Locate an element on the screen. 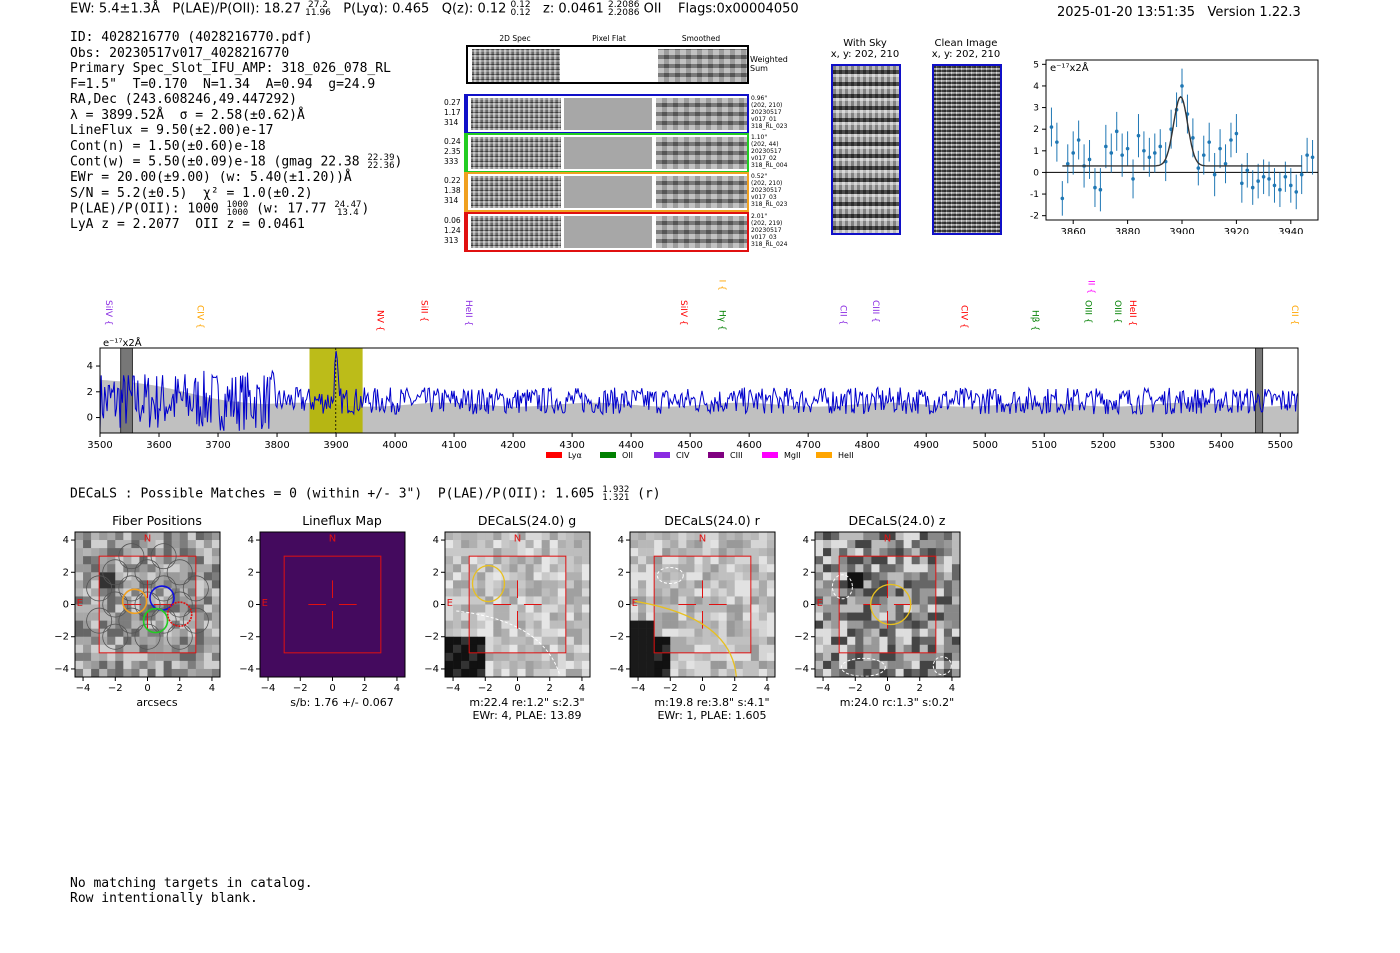  full-line-marker-label: HeII { is located at coordinates (1132, 313).